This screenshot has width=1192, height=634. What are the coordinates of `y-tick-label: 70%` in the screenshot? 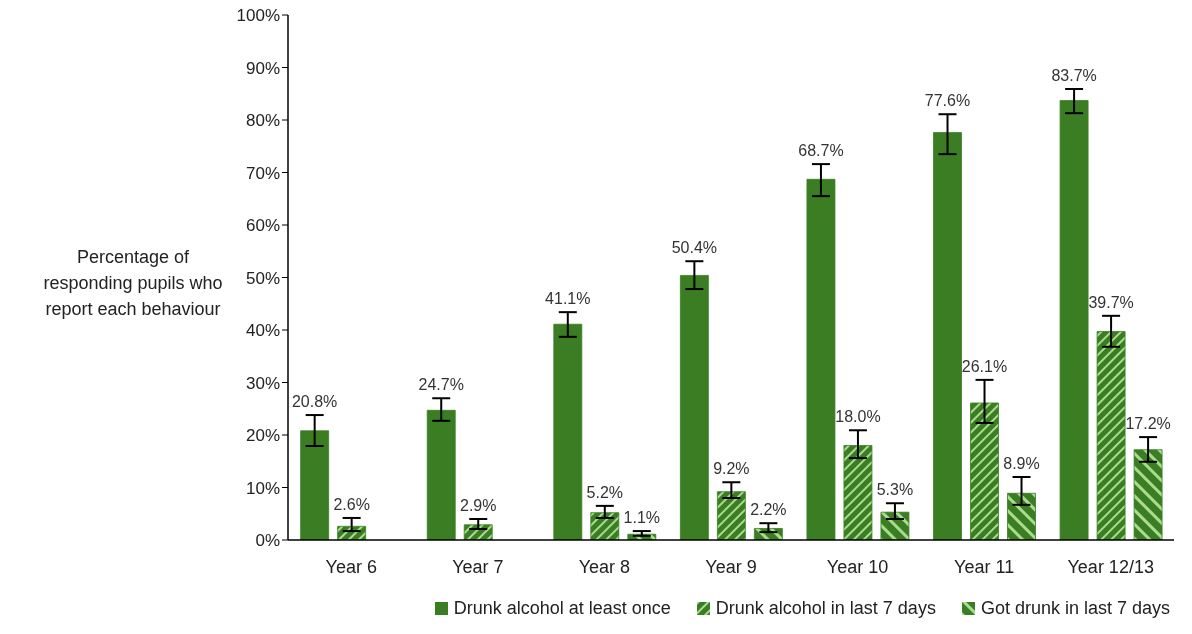 It's located at (262, 173).